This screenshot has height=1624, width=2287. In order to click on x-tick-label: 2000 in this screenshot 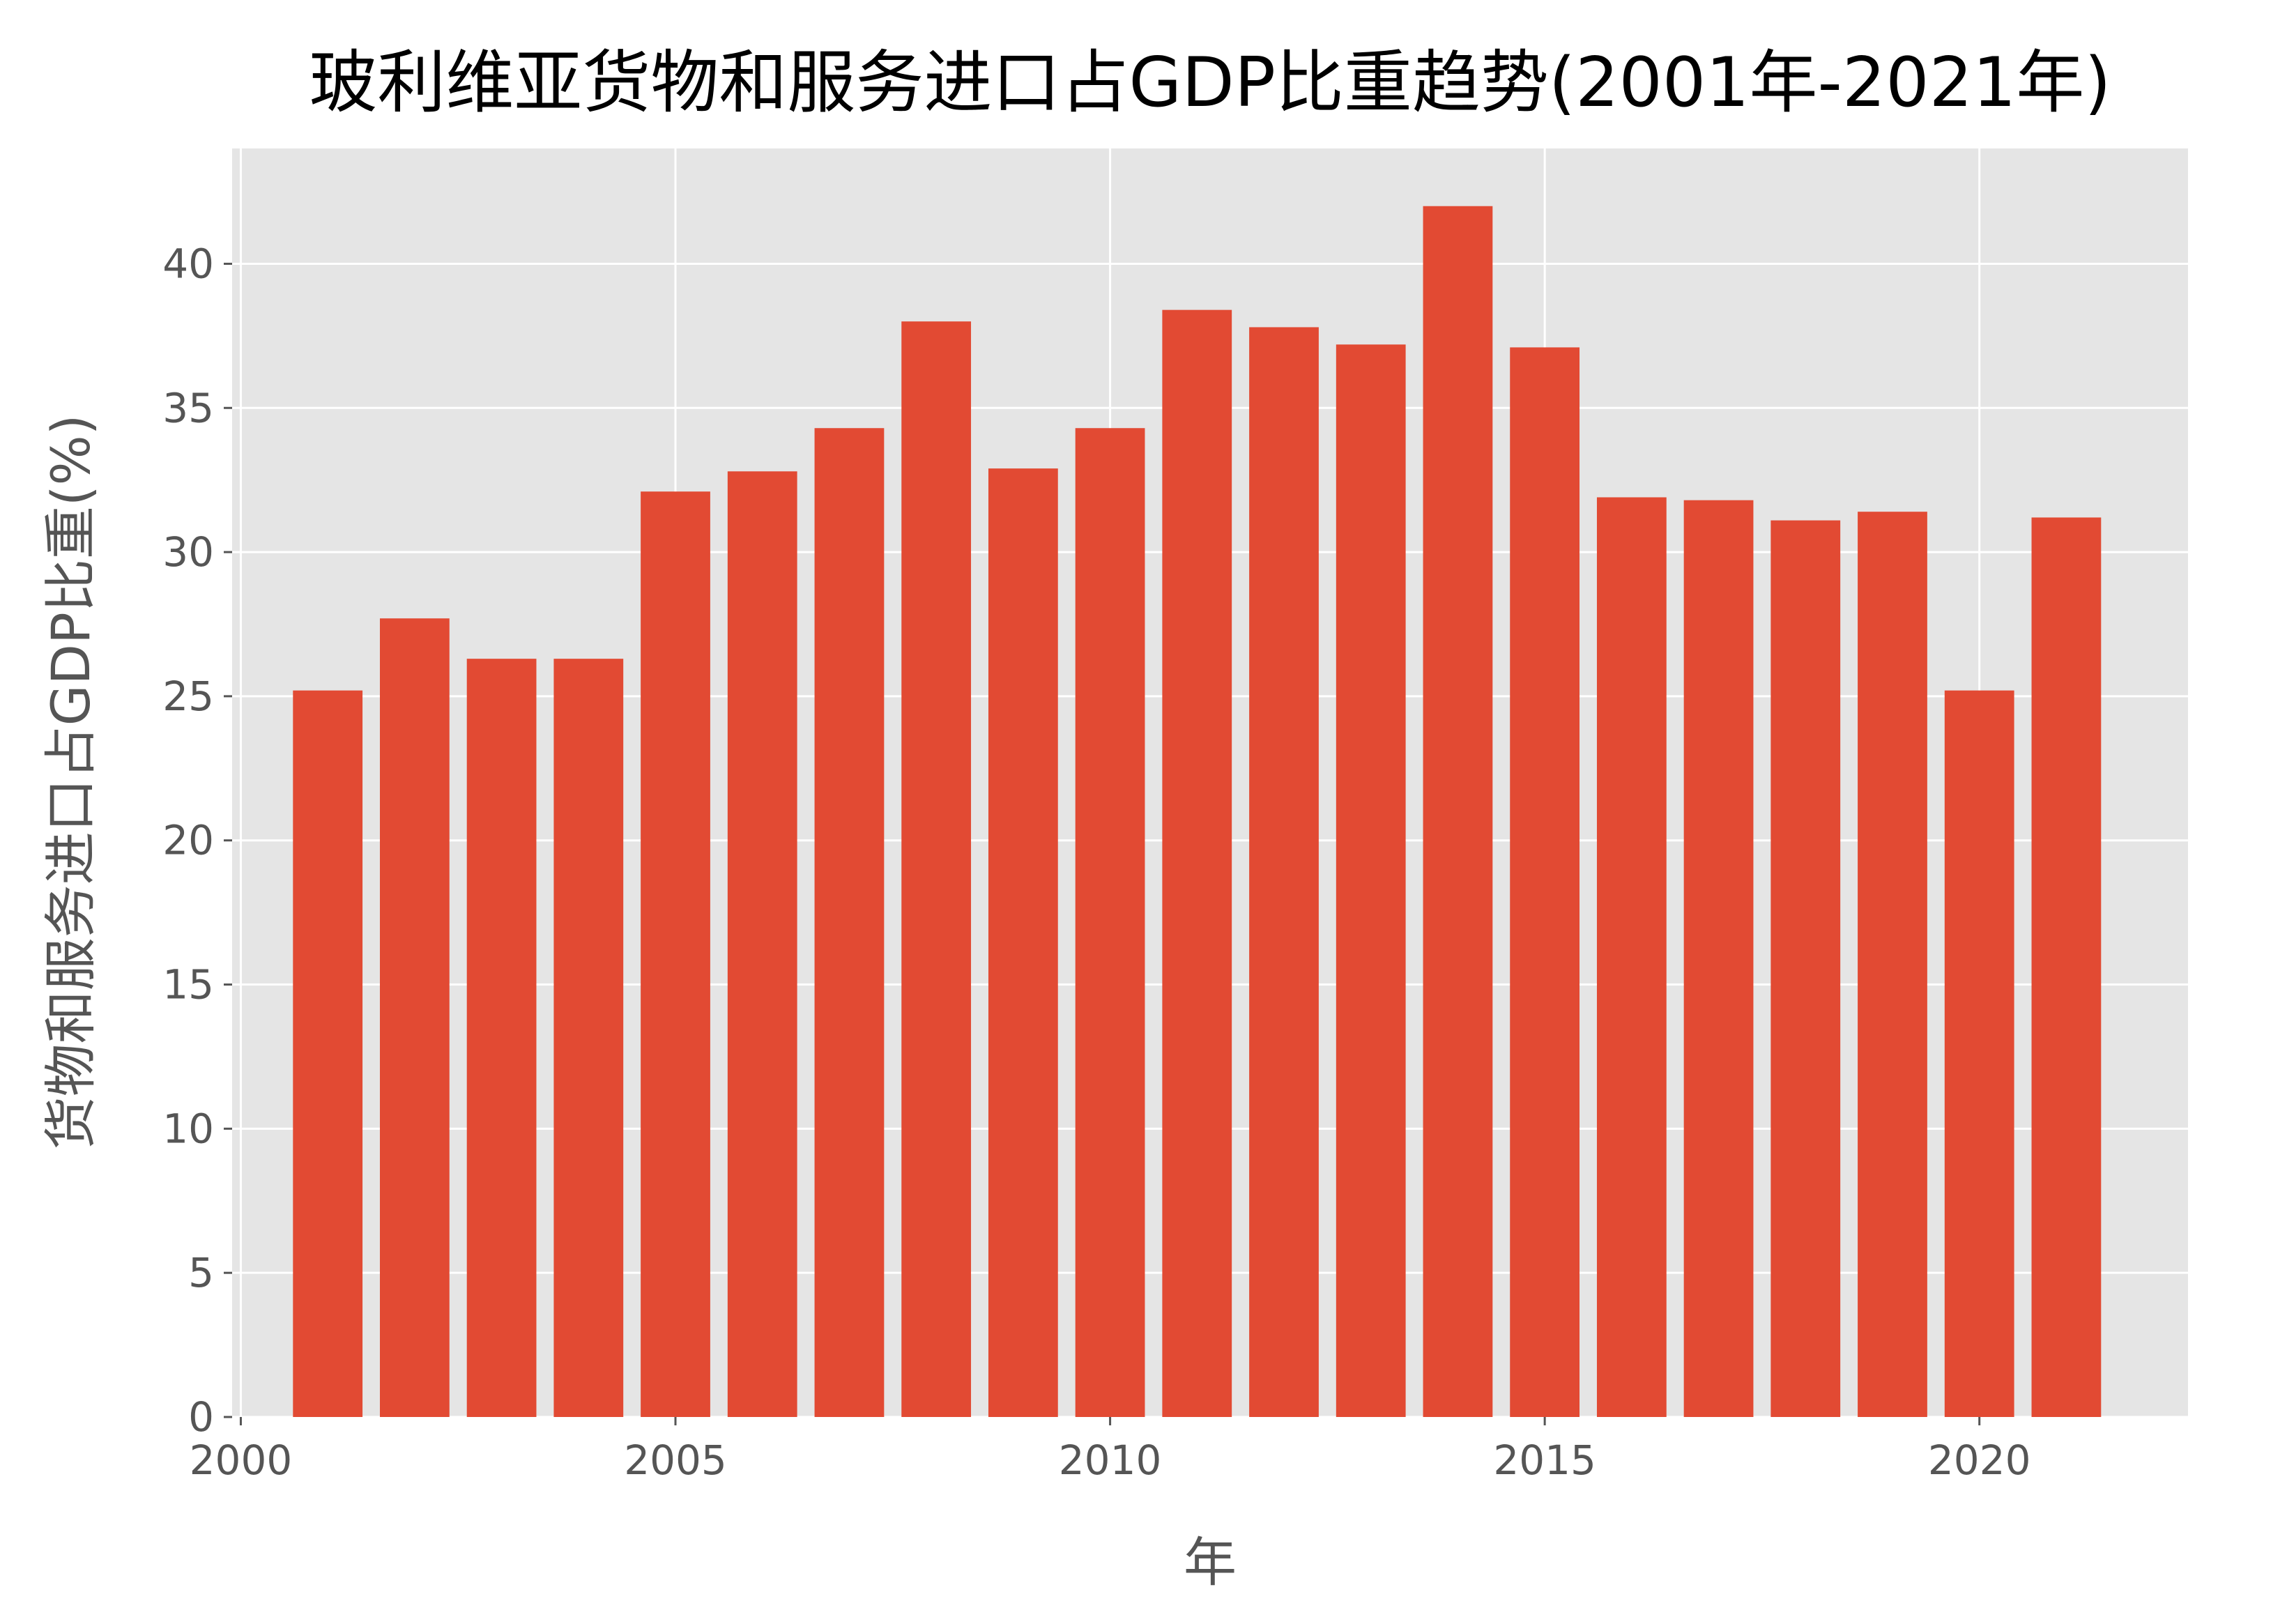, I will do `click(241, 1460)`.